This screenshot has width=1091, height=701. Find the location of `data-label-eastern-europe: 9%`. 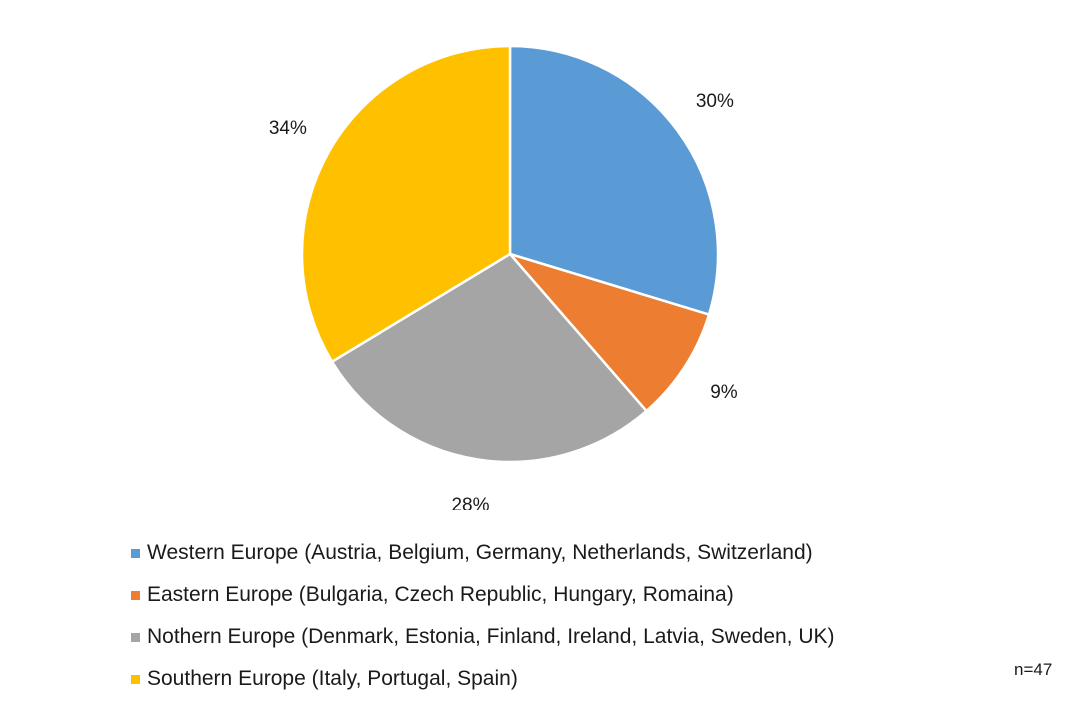

data-label-eastern-europe: 9% is located at coordinates (724, 392).